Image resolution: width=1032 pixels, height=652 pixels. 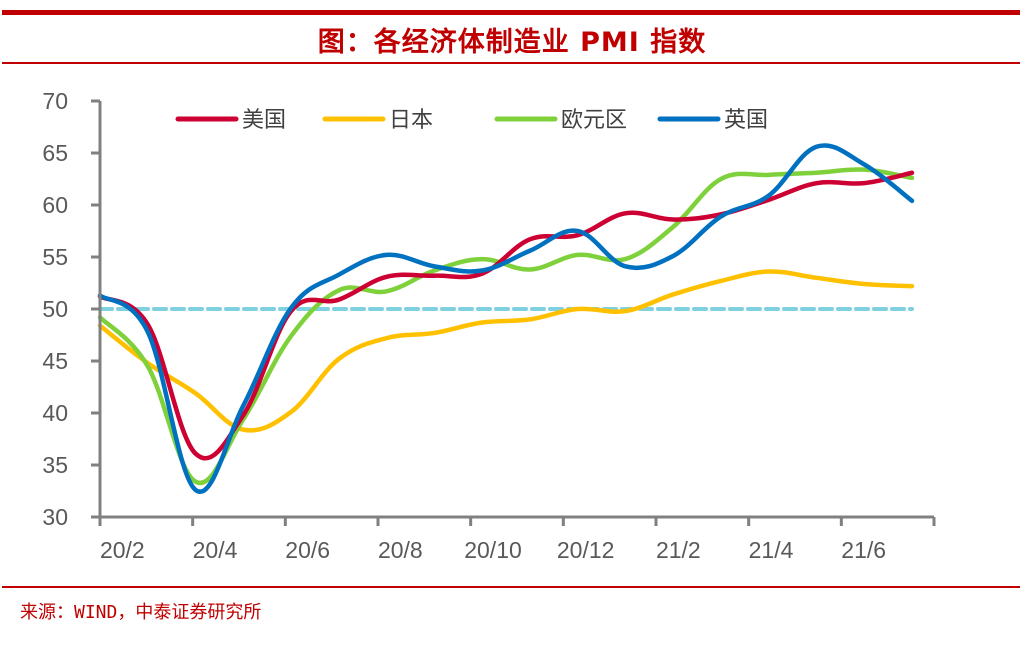 What do you see at coordinates (863, 550) in the screenshot?
I see `x-tick-label: 21/6` at bounding box center [863, 550].